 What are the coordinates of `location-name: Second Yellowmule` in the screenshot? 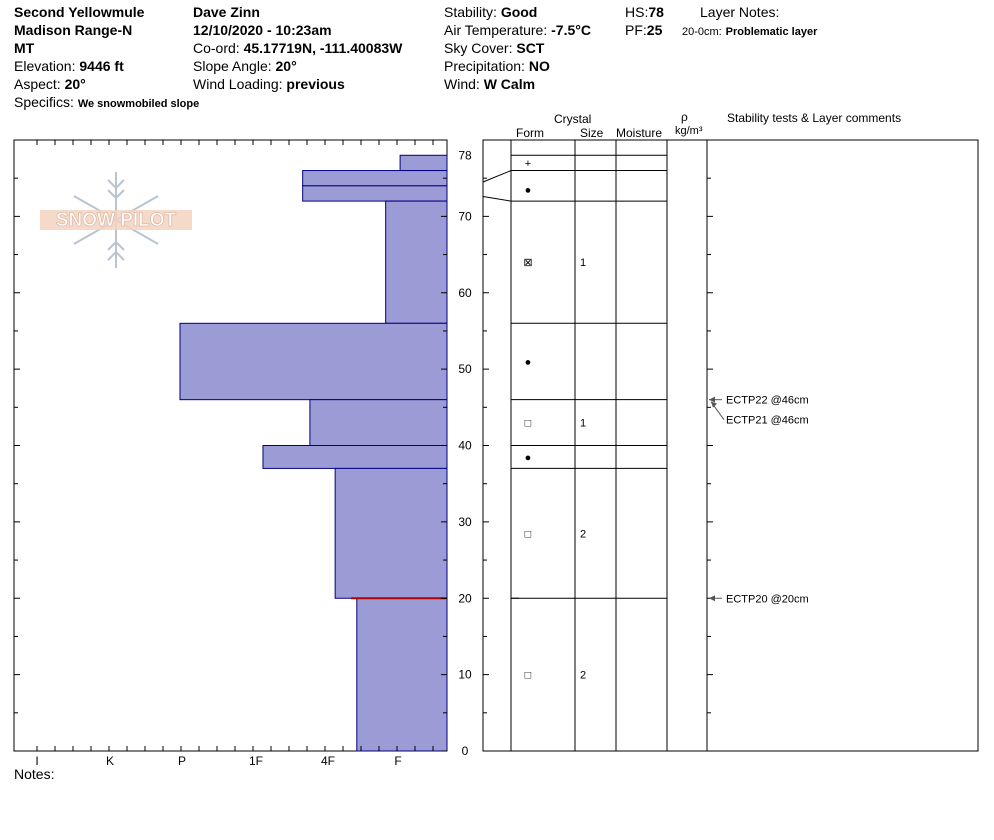 It's located at (79, 12).